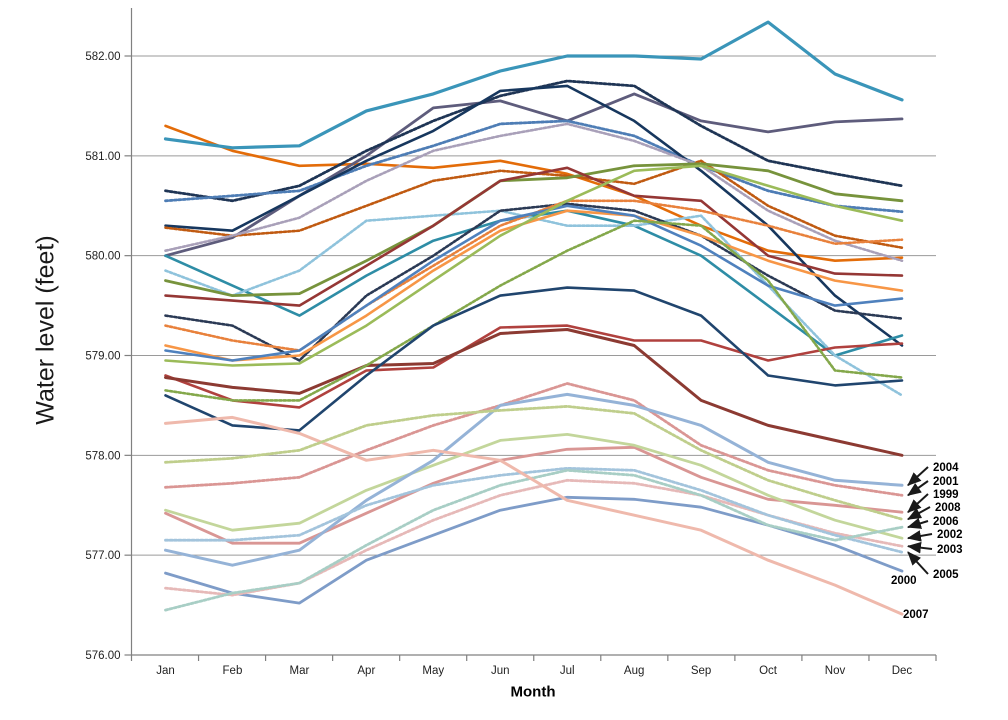 The height and width of the screenshot is (720, 1008). What do you see at coordinates (919, 547) in the screenshot?
I see `callout-arrow-2003` at bounding box center [919, 547].